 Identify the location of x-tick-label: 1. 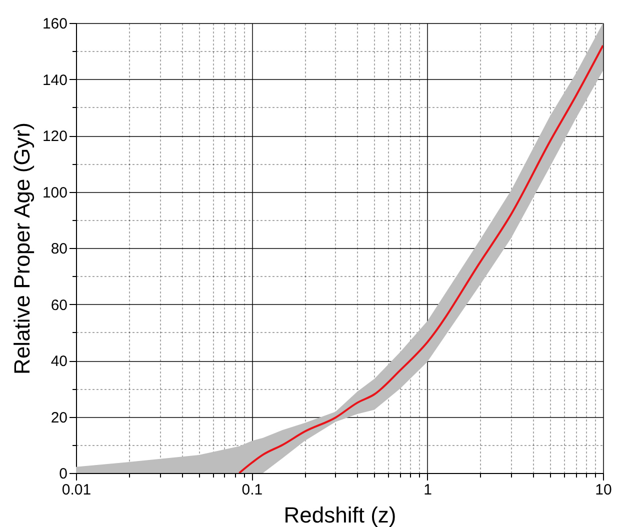
(428, 490).